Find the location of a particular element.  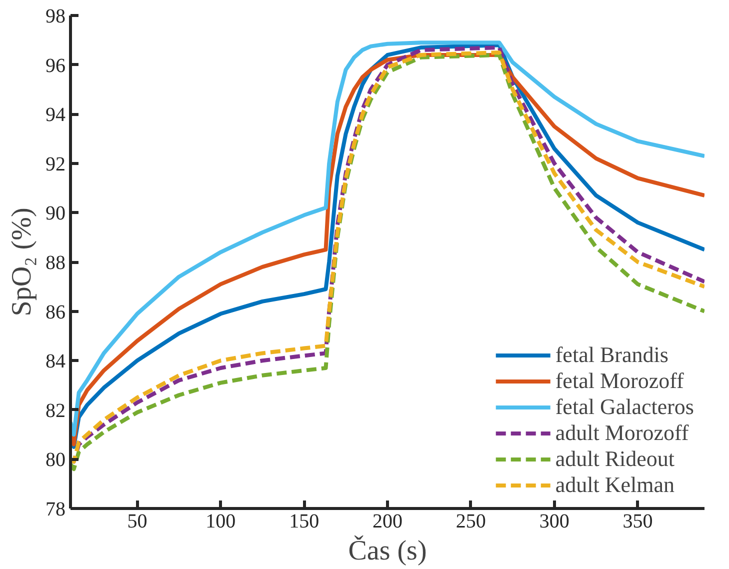

x-tick-label: 100 is located at coordinates (221, 521).